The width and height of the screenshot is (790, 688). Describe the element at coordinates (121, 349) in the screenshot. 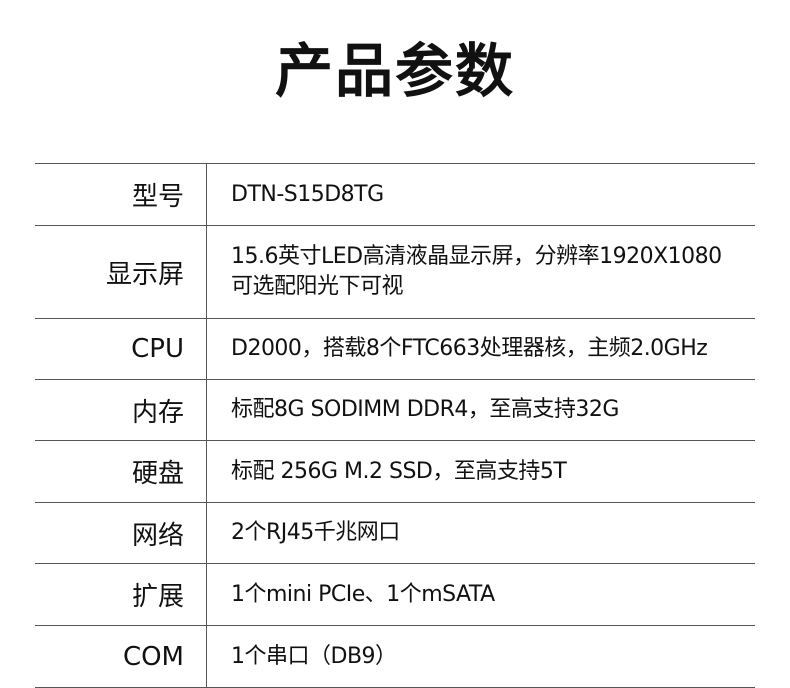

I see `row-label: CPU` at that location.